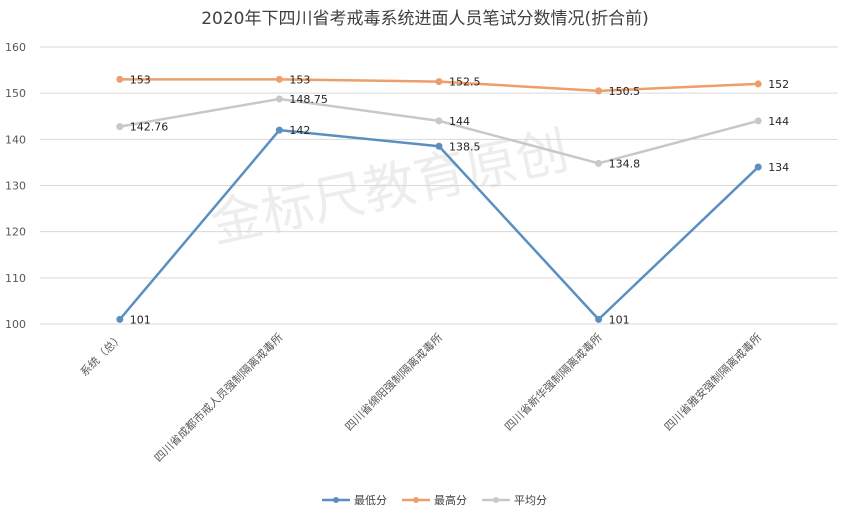 The image size is (850, 518). Describe the element at coordinates (625, 163) in the screenshot. I see `data-label: 134.8` at that location.